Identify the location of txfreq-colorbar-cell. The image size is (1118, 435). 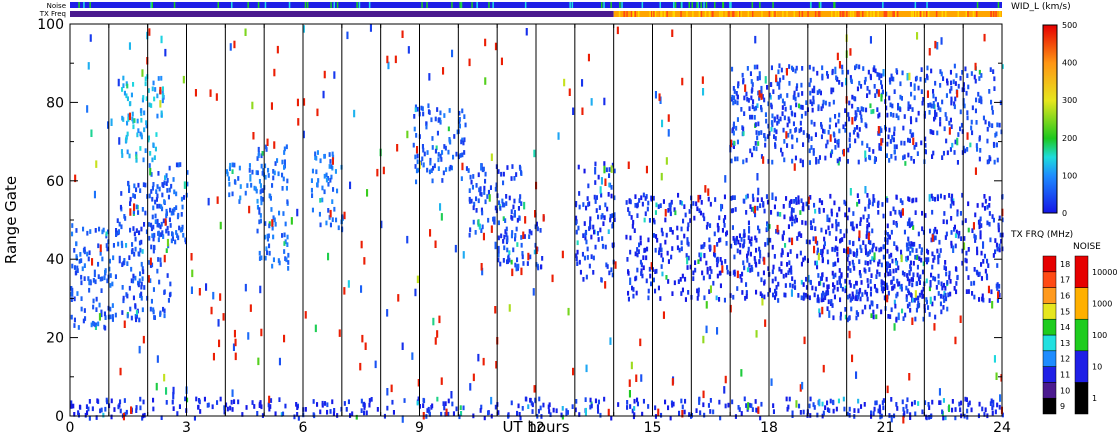
(1049, 390).